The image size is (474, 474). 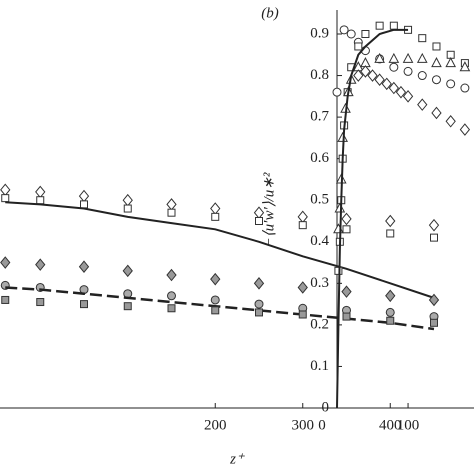 What do you see at coordinates (270, 13) in the screenshot?
I see `panel-label: (b)` at bounding box center [270, 13].